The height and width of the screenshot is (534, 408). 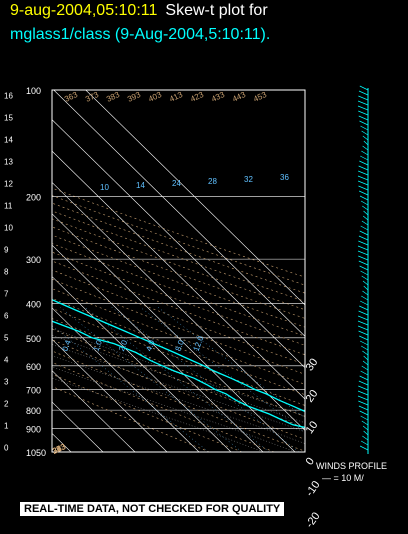 I want to click on temperature-tick-label: -10, so click(x=313, y=489).